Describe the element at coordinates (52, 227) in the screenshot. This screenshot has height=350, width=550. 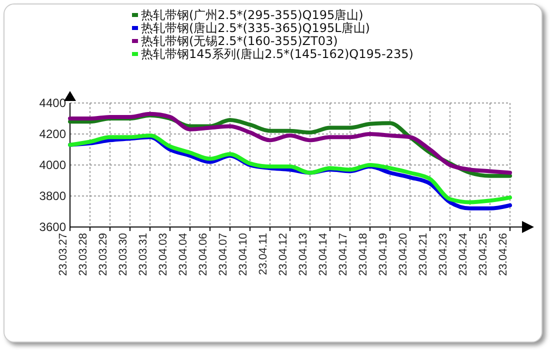
I see `y-tick-label: 3600` at that location.